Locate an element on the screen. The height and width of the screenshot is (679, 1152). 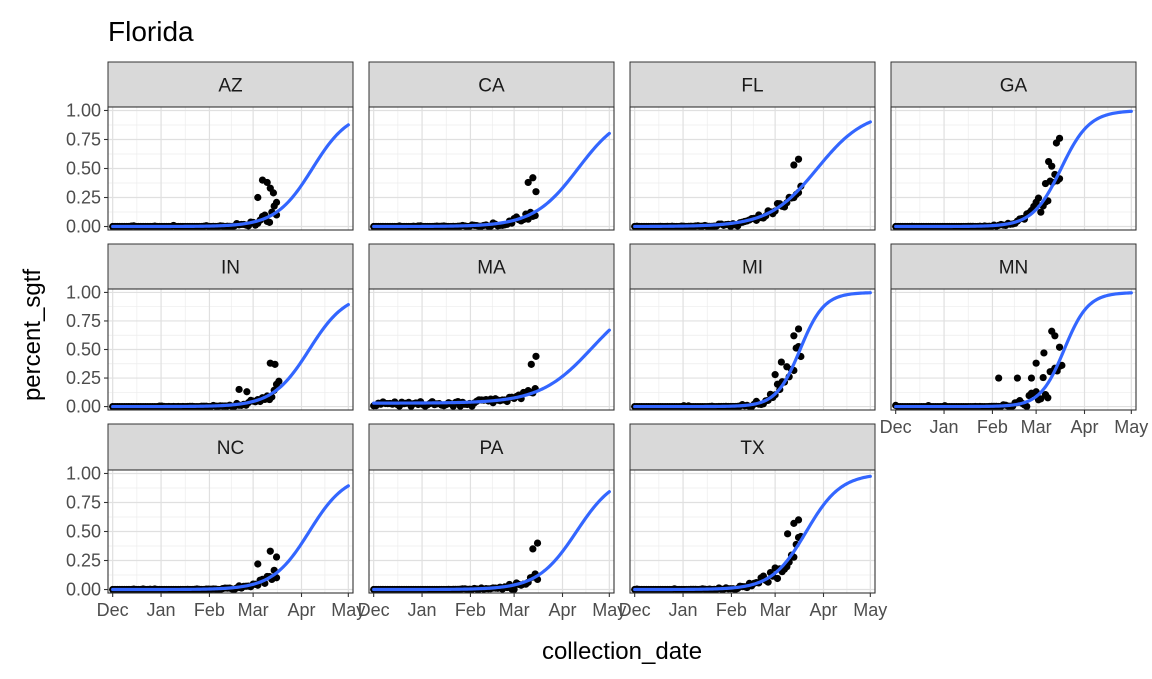
panel-in: IN 0.00 0.25 0.50 0.75 1.00 is located at coordinates (210, 330).